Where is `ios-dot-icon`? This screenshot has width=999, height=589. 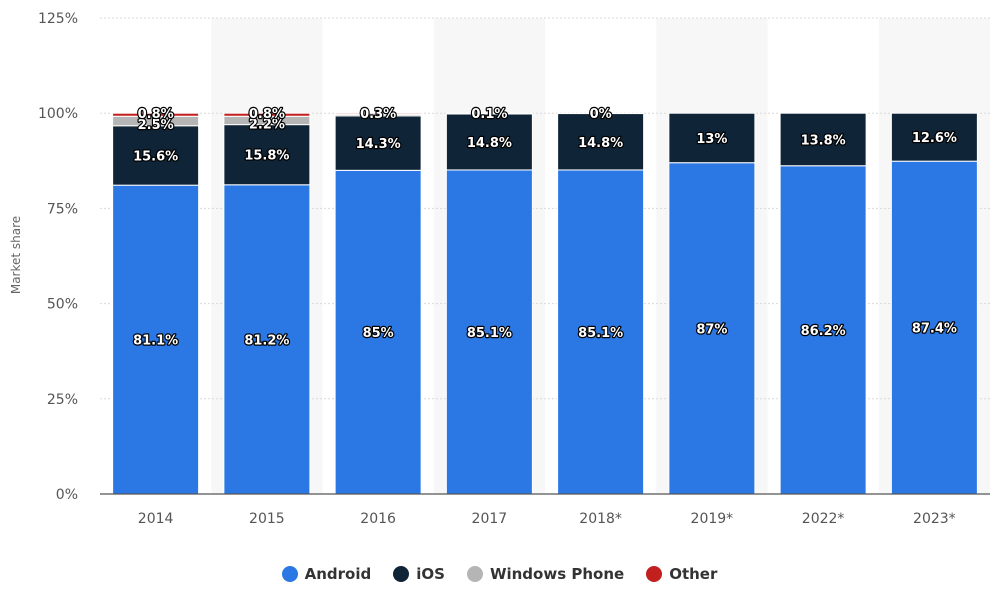
ios-dot-icon is located at coordinates (401, 574).